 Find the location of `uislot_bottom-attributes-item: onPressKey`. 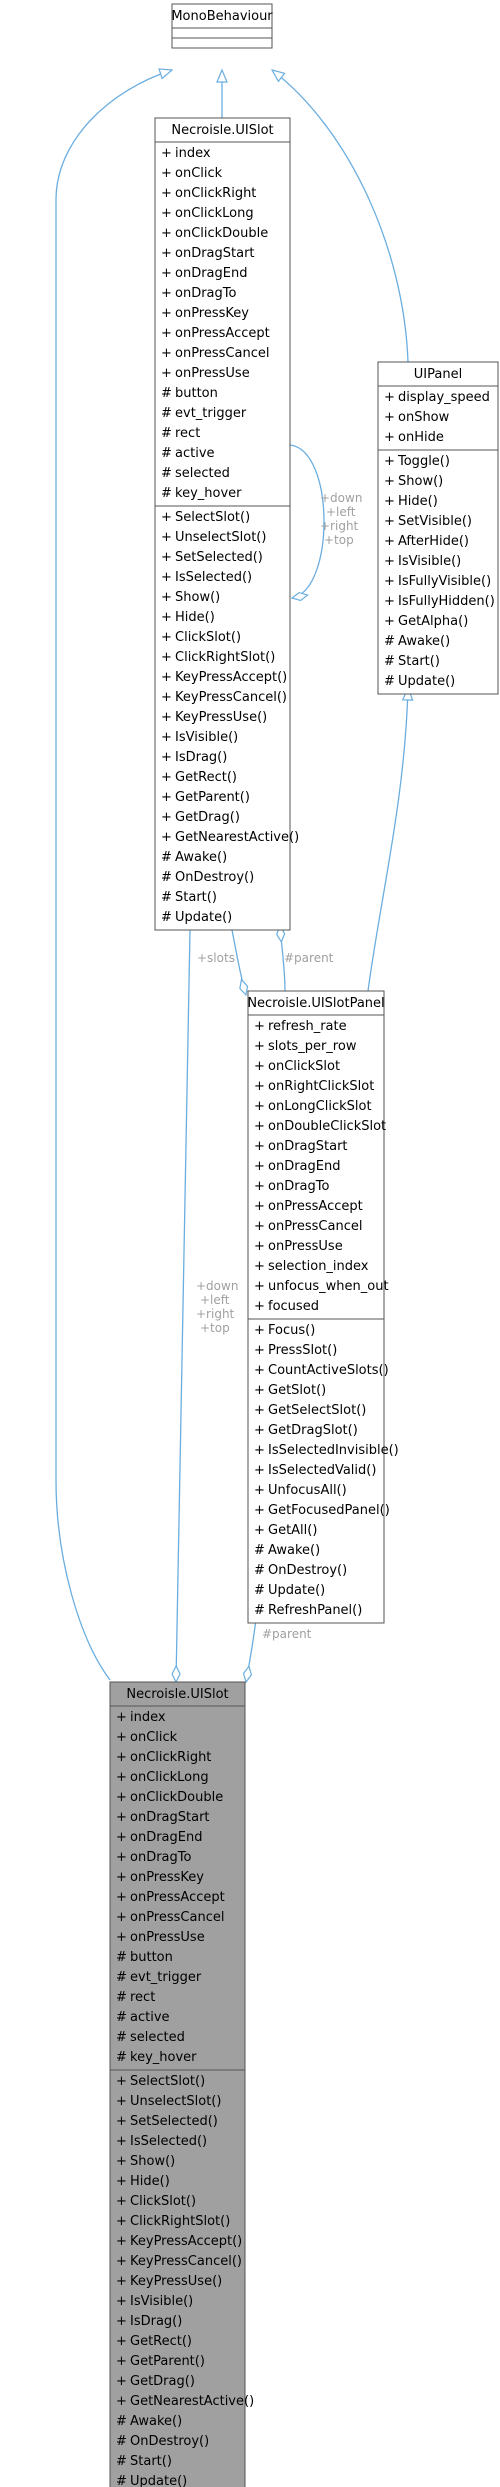

uislot_bottom-attributes-item: onPressKey is located at coordinates (167, 1877).